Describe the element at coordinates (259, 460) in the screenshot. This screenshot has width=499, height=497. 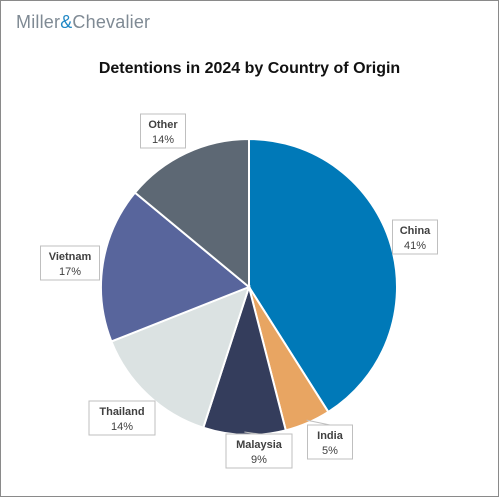
I see `slice-value-malaysia: 9%` at that location.